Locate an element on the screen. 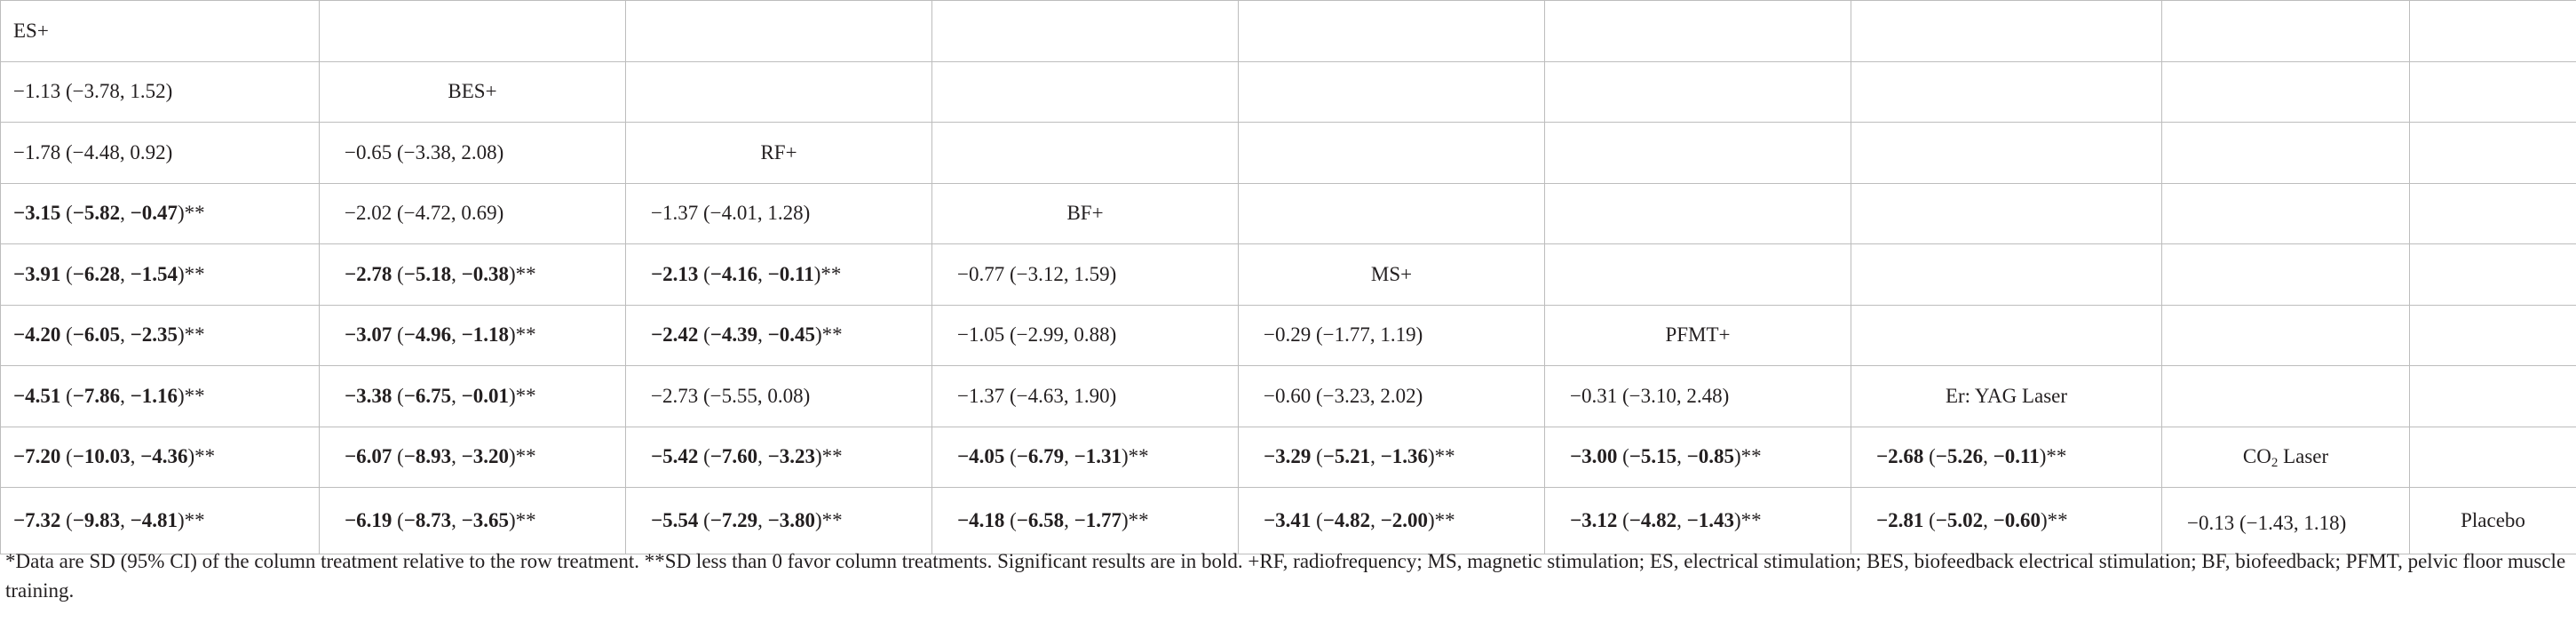  significant-estimate-cell: −4.51 (−7.86, −1.16)** is located at coordinates (160, 396).